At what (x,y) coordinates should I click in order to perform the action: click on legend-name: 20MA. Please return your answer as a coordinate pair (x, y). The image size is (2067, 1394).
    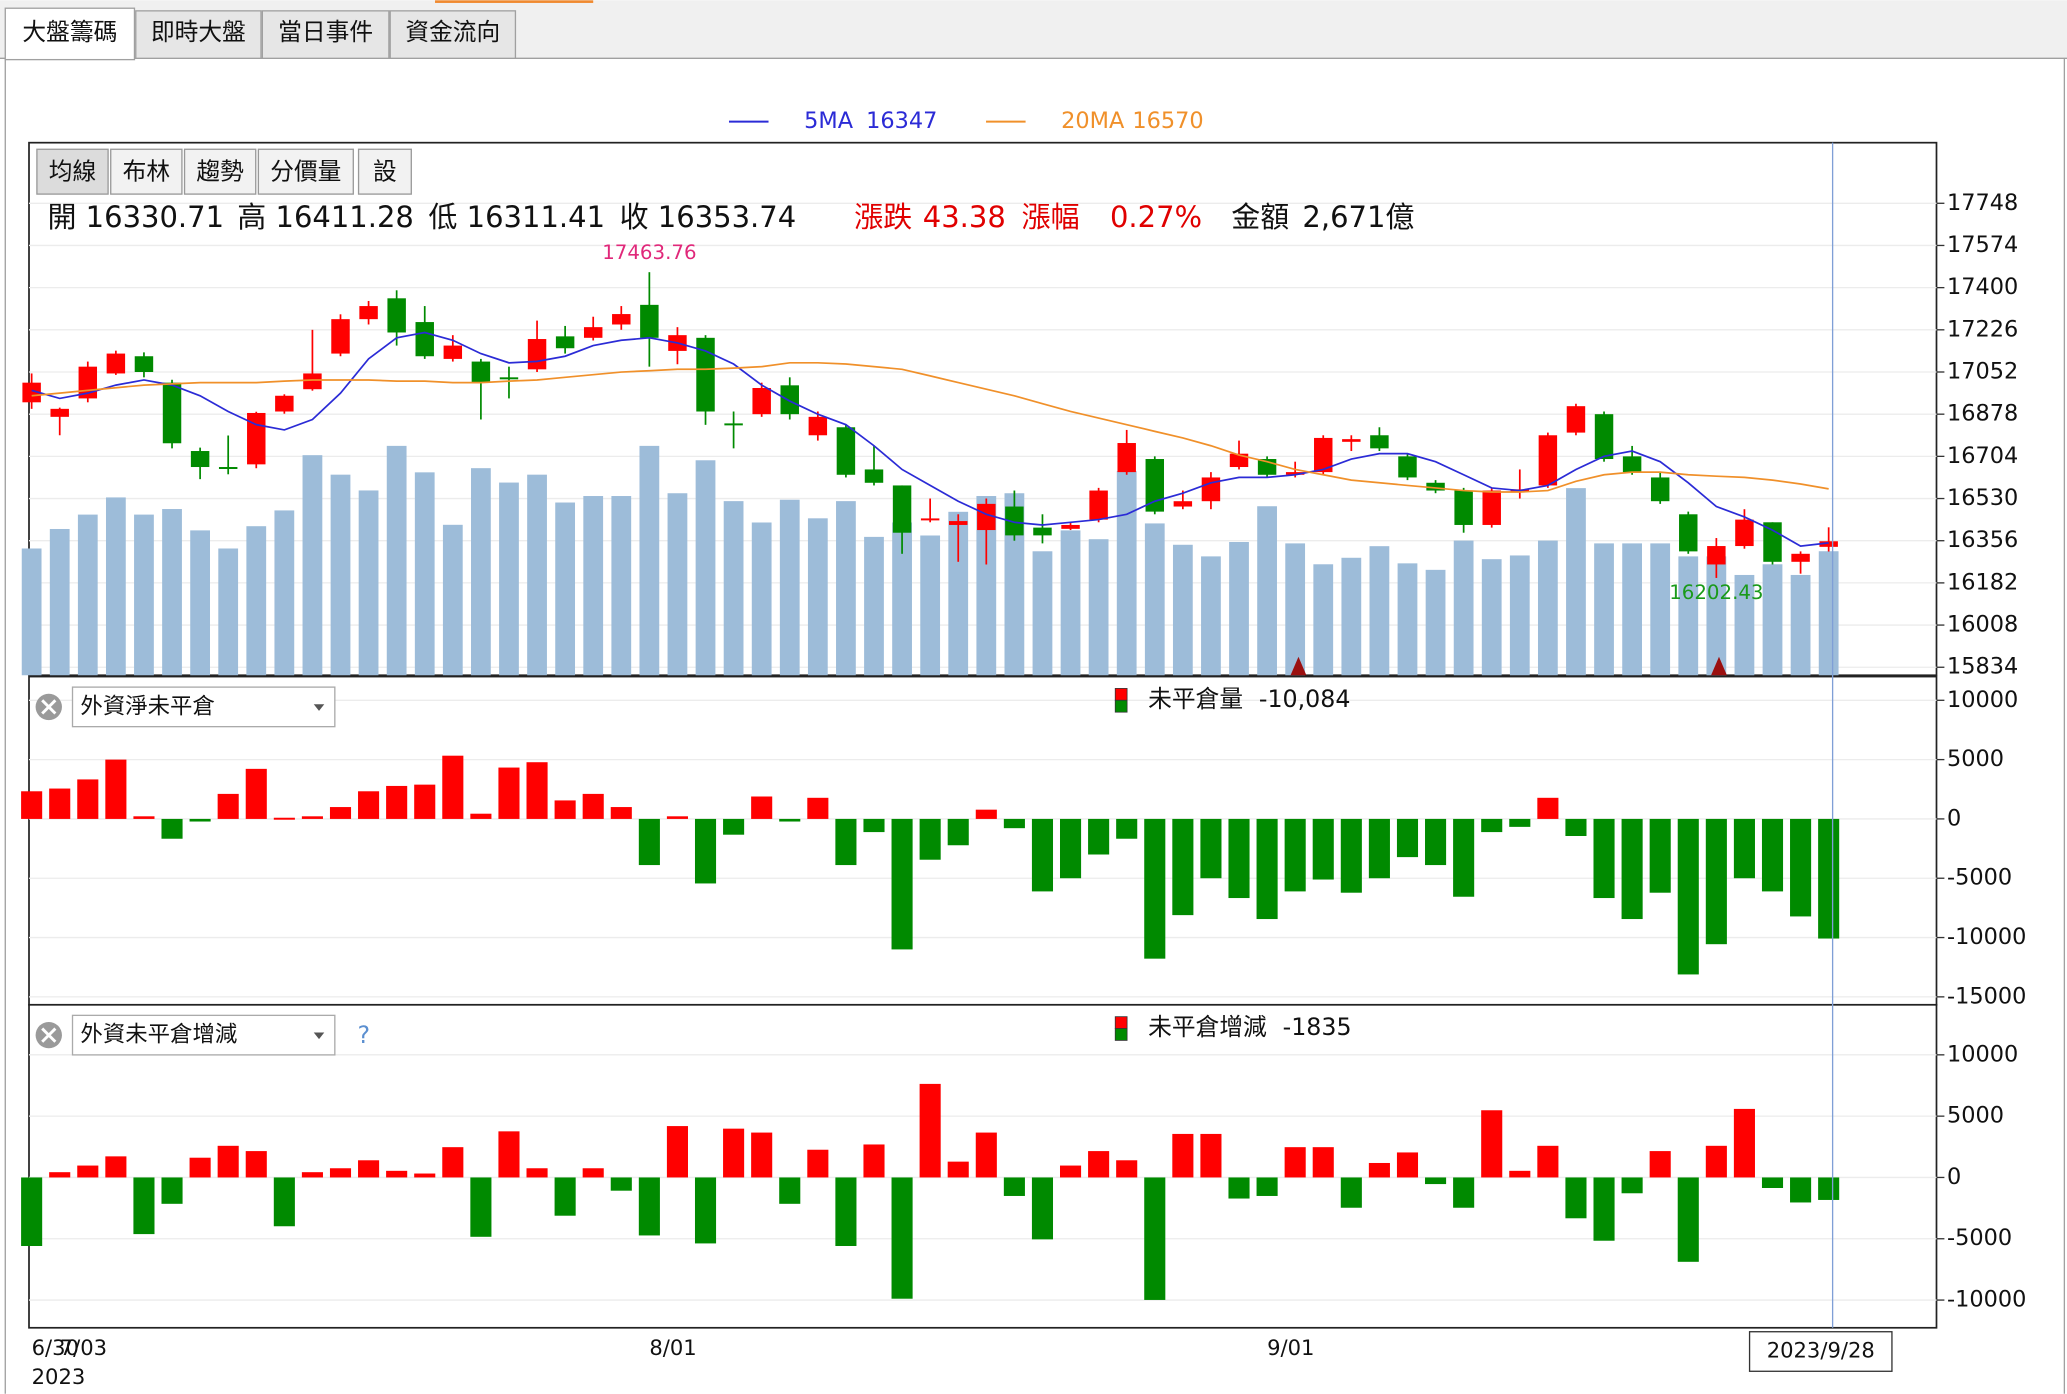
    Looking at the image, I should click on (1093, 121).